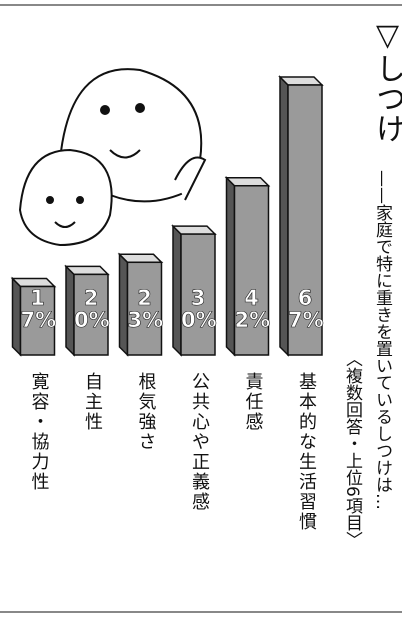 The width and height of the screenshot is (402, 618). What do you see at coordinates (146, 412) in the screenshot?
I see `x-tick-label: 根気強さ` at bounding box center [146, 412].